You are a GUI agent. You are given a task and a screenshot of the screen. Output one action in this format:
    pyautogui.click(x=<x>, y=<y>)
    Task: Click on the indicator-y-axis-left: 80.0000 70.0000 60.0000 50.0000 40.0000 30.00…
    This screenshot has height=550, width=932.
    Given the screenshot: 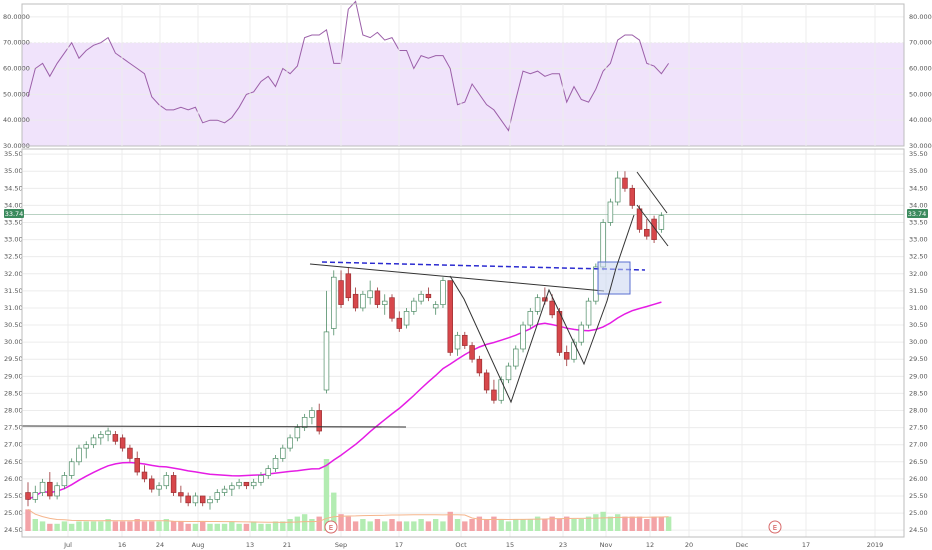 What is the action you would take?
    pyautogui.click(x=16, y=81)
    